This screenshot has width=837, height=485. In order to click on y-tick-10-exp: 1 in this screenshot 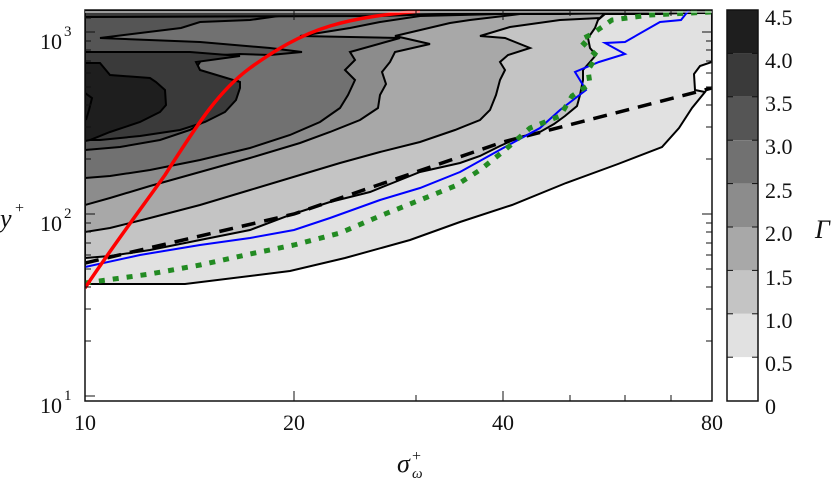, I will do `click(68, 396)`.